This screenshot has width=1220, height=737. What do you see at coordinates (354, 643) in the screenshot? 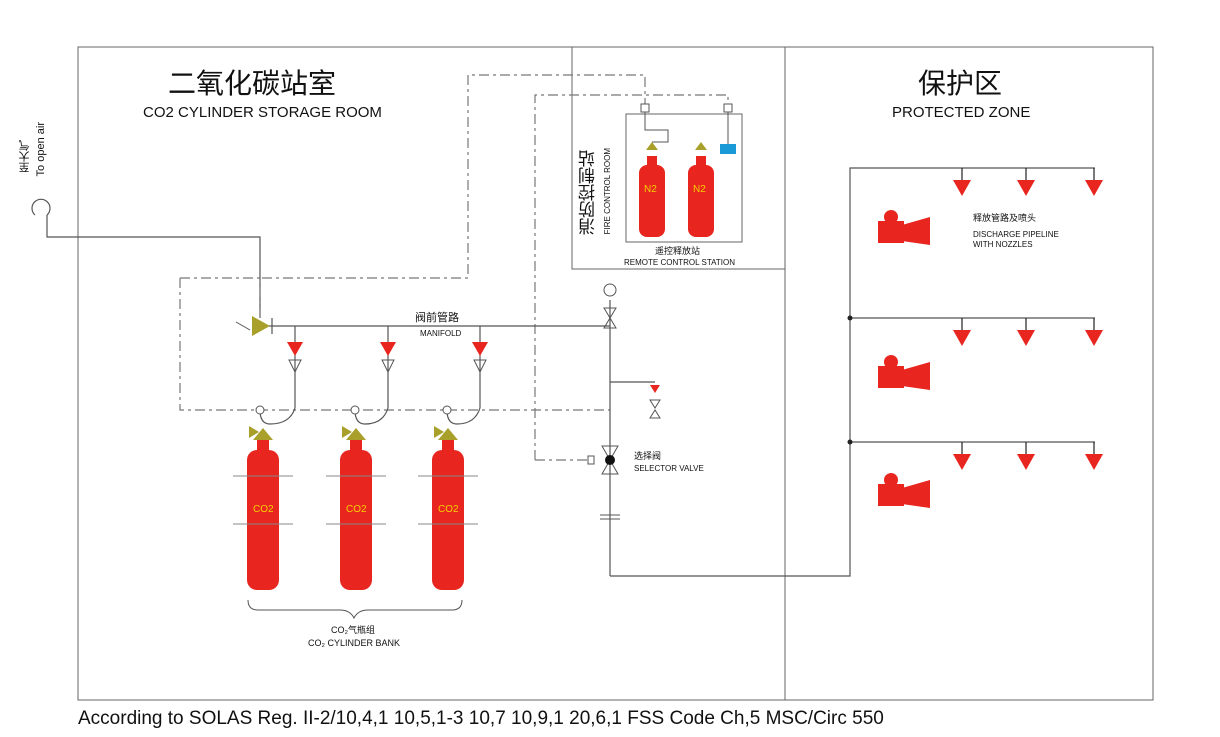
I see `cylinder-bank-en: CO₂ CYLINDER BANK` at bounding box center [354, 643].